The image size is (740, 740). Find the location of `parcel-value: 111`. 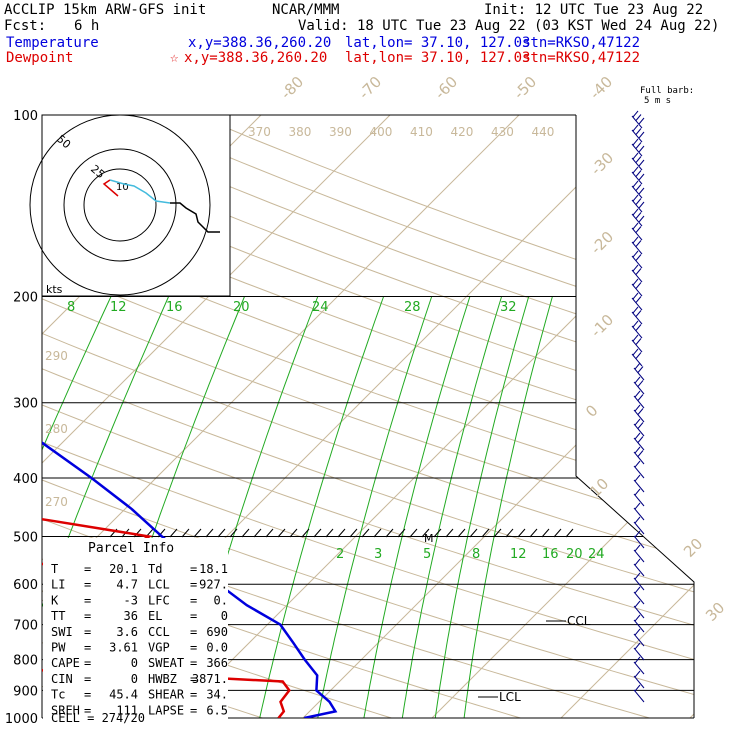

parcel-value: 111 is located at coordinates (127, 710).